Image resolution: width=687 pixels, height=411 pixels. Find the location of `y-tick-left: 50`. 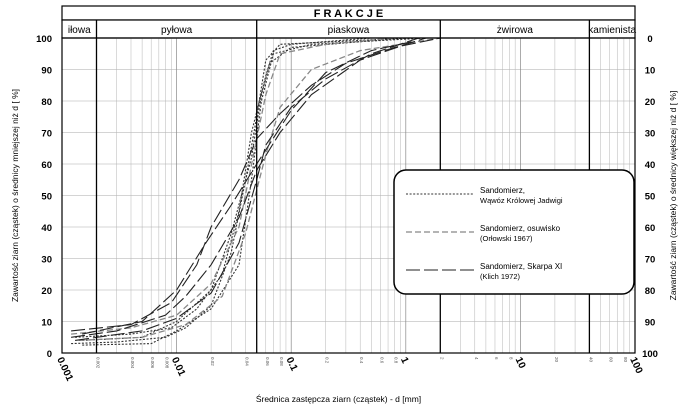

y-tick-left: 50 is located at coordinates (46, 197).